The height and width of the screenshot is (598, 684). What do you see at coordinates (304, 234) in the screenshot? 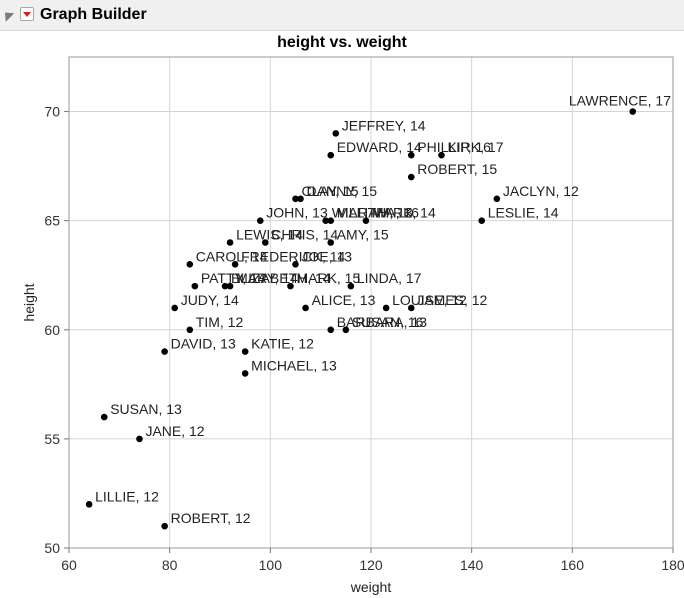
I see `point-label: CHRIS, 14` at bounding box center [304, 234].